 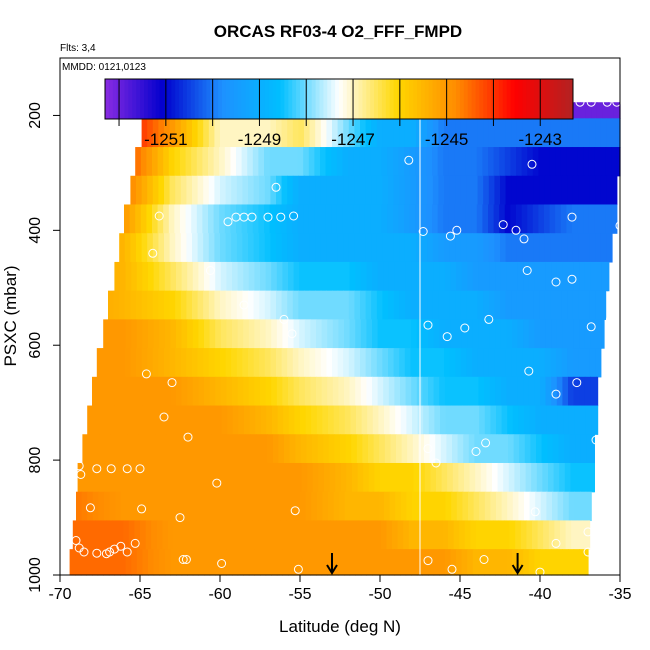 What do you see at coordinates (517, 569) in the screenshot?
I see `arrow-head` at bounding box center [517, 569].